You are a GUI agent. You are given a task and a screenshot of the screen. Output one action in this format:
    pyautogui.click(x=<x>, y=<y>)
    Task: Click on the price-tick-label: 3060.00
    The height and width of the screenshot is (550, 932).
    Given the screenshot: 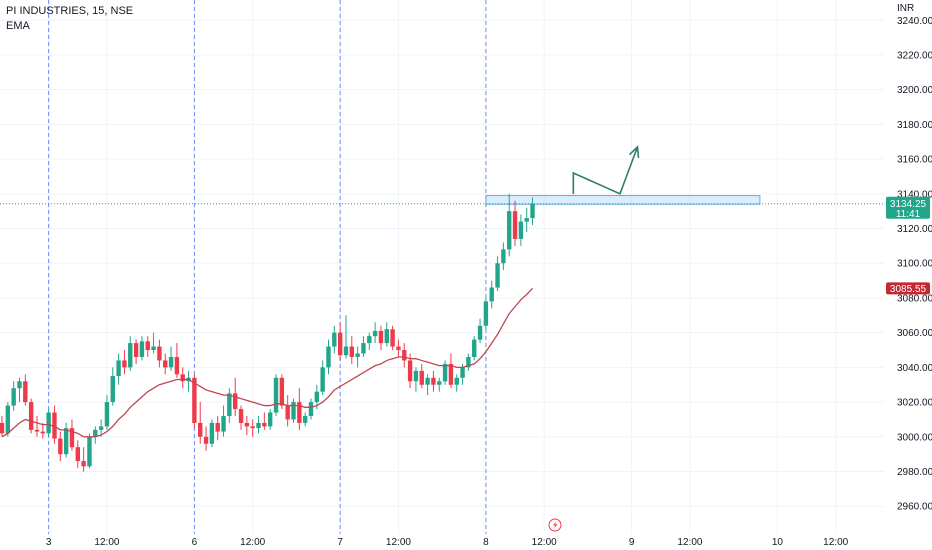 What is the action you would take?
    pyautogui.click(x=914, y=333)
    